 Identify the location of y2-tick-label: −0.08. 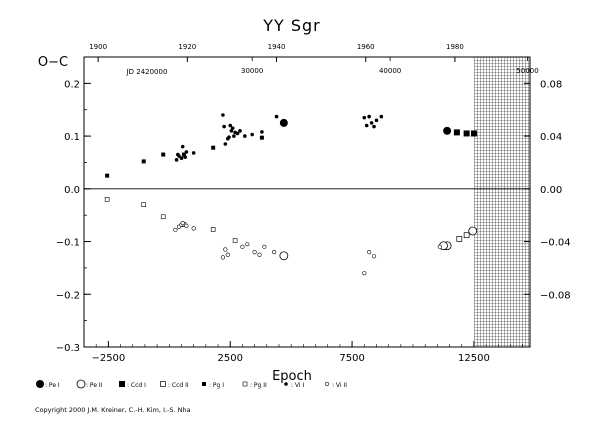
(555, 295).